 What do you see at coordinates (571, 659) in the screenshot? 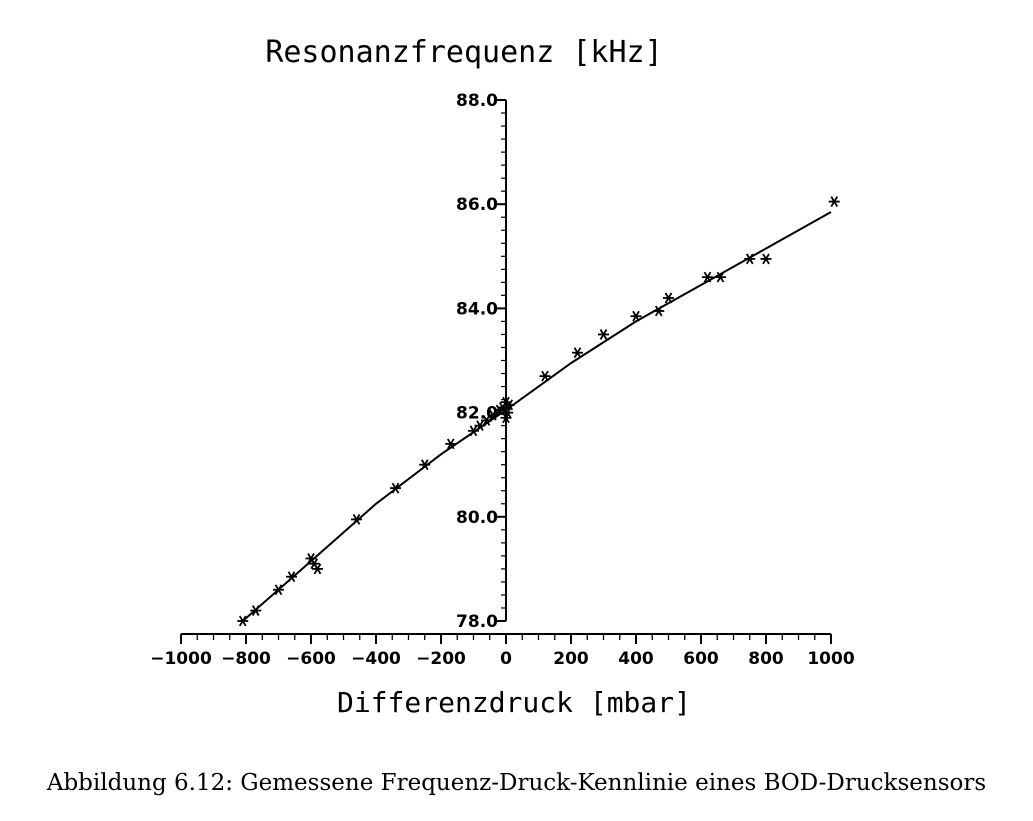
I see `x-tick-label: 200` at bounding box center [571, 659].